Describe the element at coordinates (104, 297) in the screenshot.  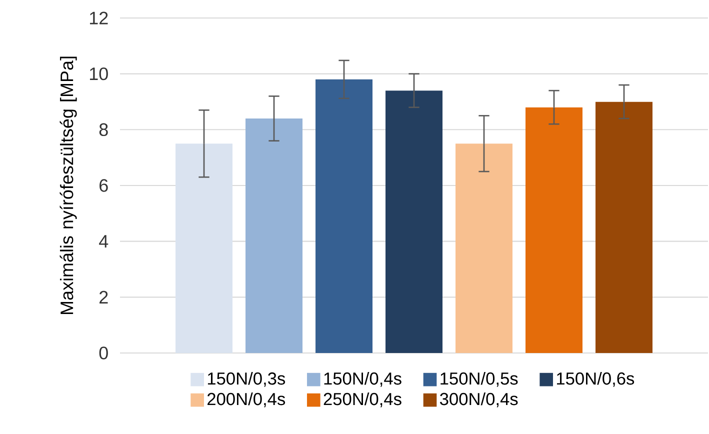
I see `y-tick-label: 2` at that location.